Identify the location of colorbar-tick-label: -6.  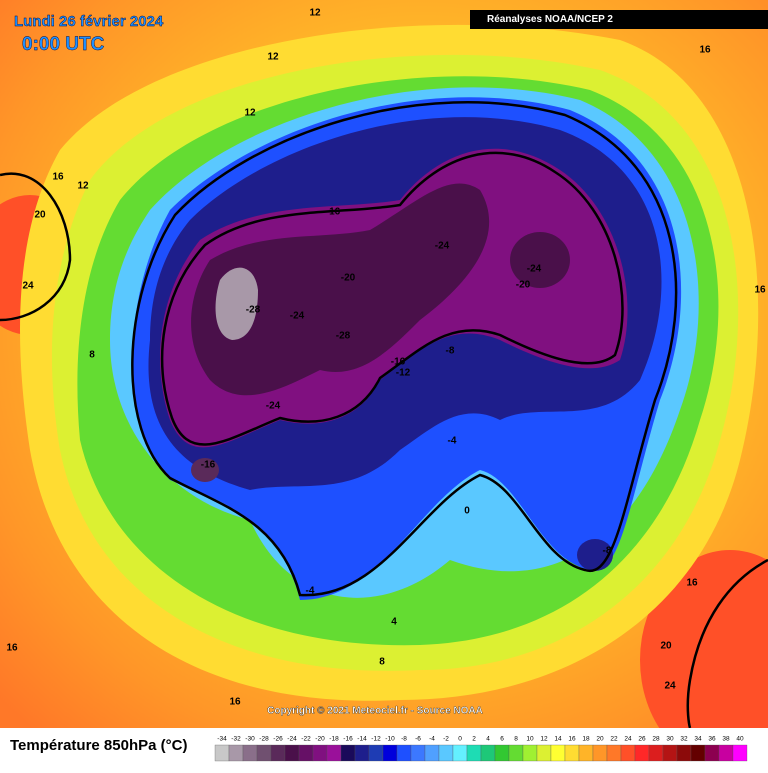
(418, 739).